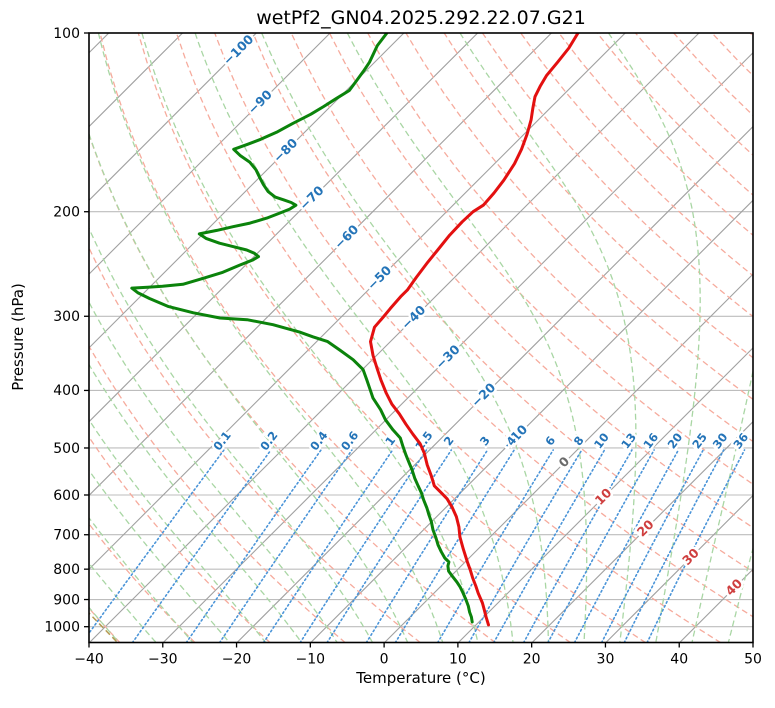 This screenshot has height=708, width=775. What do you see at coordinates (66, 391) in the screenshot?
I see `y-tick-label: 400` at bounding box center [66, 391].